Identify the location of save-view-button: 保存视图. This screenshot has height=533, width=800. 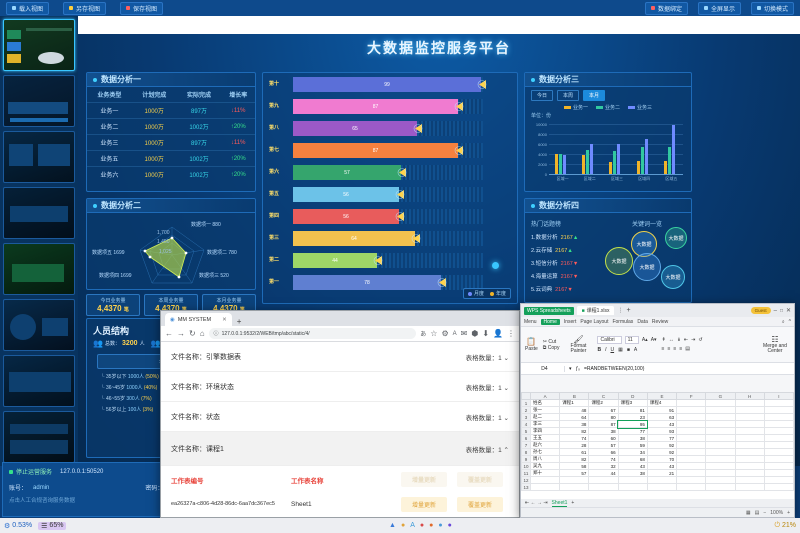
(142, 8).